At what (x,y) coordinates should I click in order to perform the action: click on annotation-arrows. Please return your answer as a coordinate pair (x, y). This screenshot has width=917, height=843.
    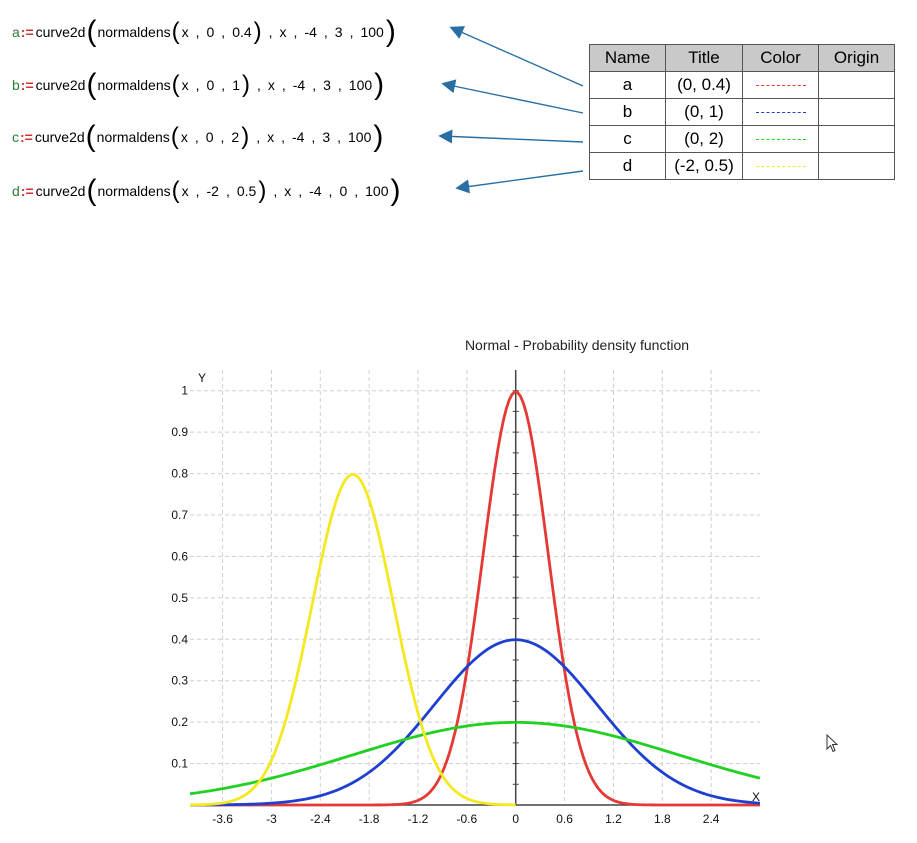
    Looking at the image, I should click on (511, 110).